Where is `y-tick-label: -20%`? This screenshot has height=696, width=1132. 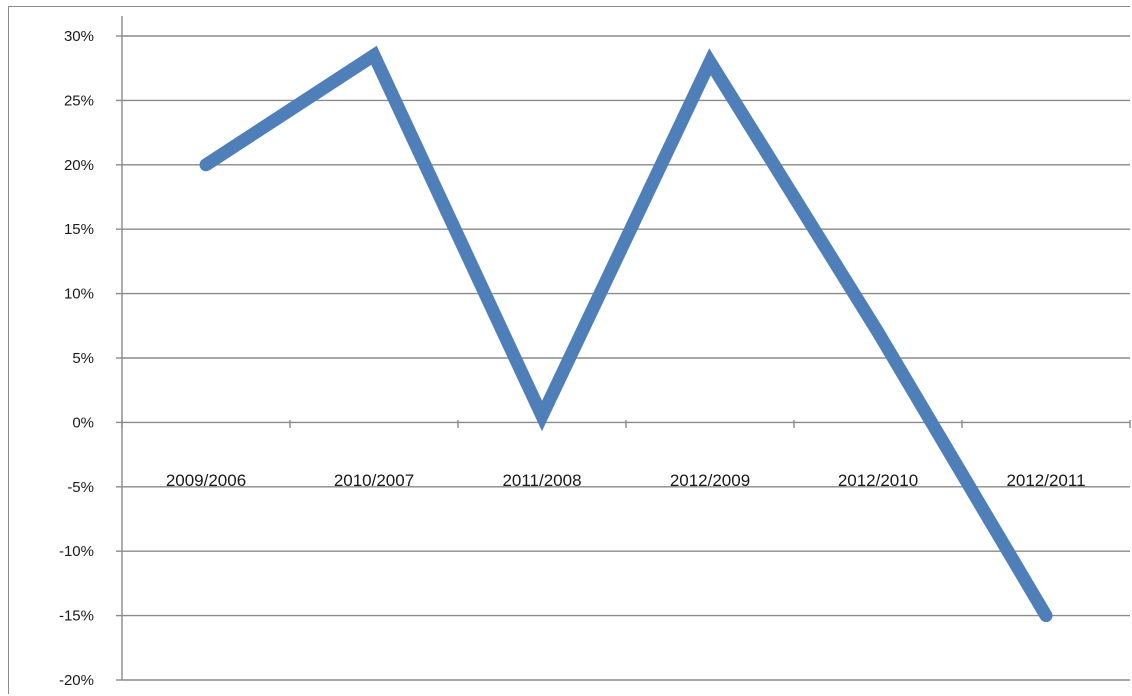 y-tick-label: -20% is located at coordinates (76, 680).